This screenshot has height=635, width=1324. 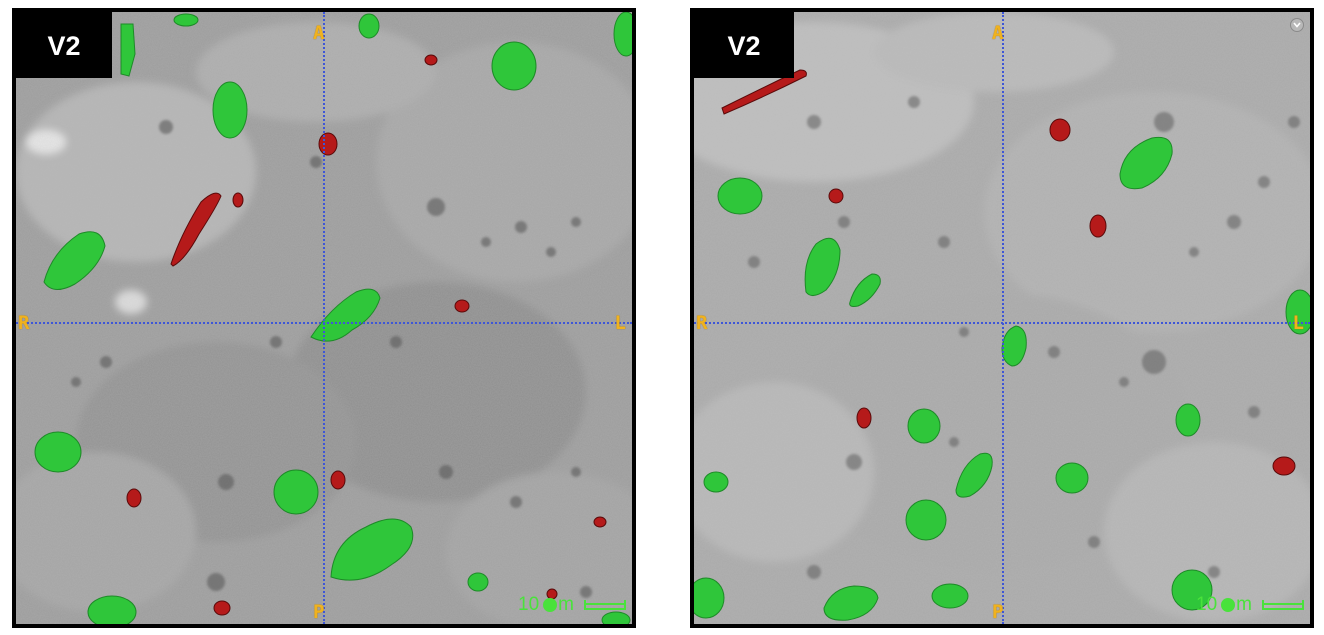 I want to click on chevron-down-icon, so click(x=1297, y=25).